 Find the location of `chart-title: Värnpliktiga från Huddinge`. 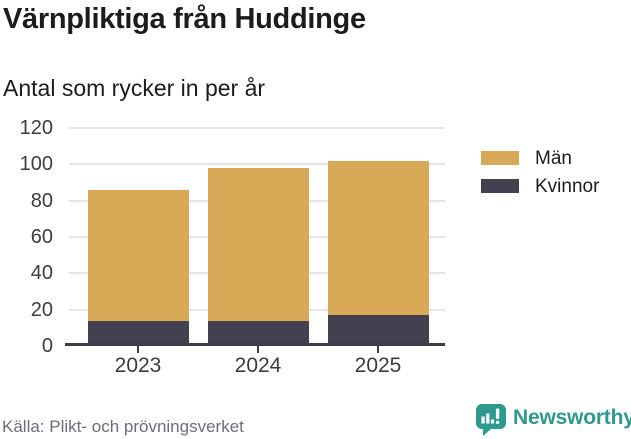

chart-title: Värnpliktiga från Huddinge is located at coordinates (184, 19).